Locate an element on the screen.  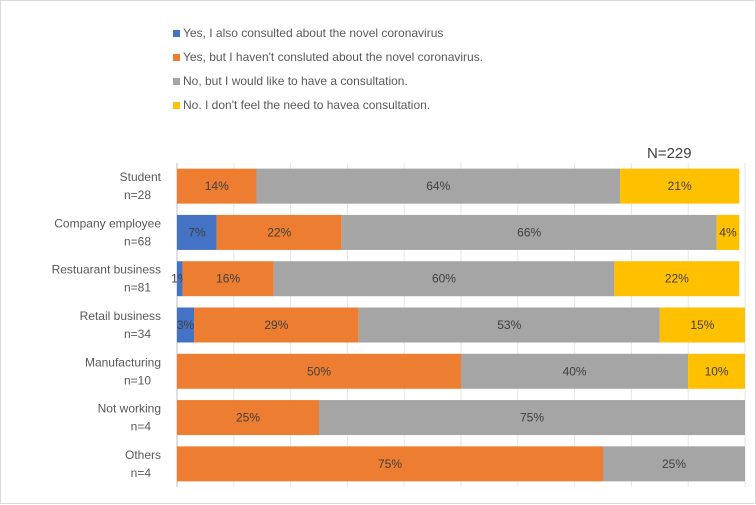
category-count-label: n=68 is located at coordinates (137, 241).